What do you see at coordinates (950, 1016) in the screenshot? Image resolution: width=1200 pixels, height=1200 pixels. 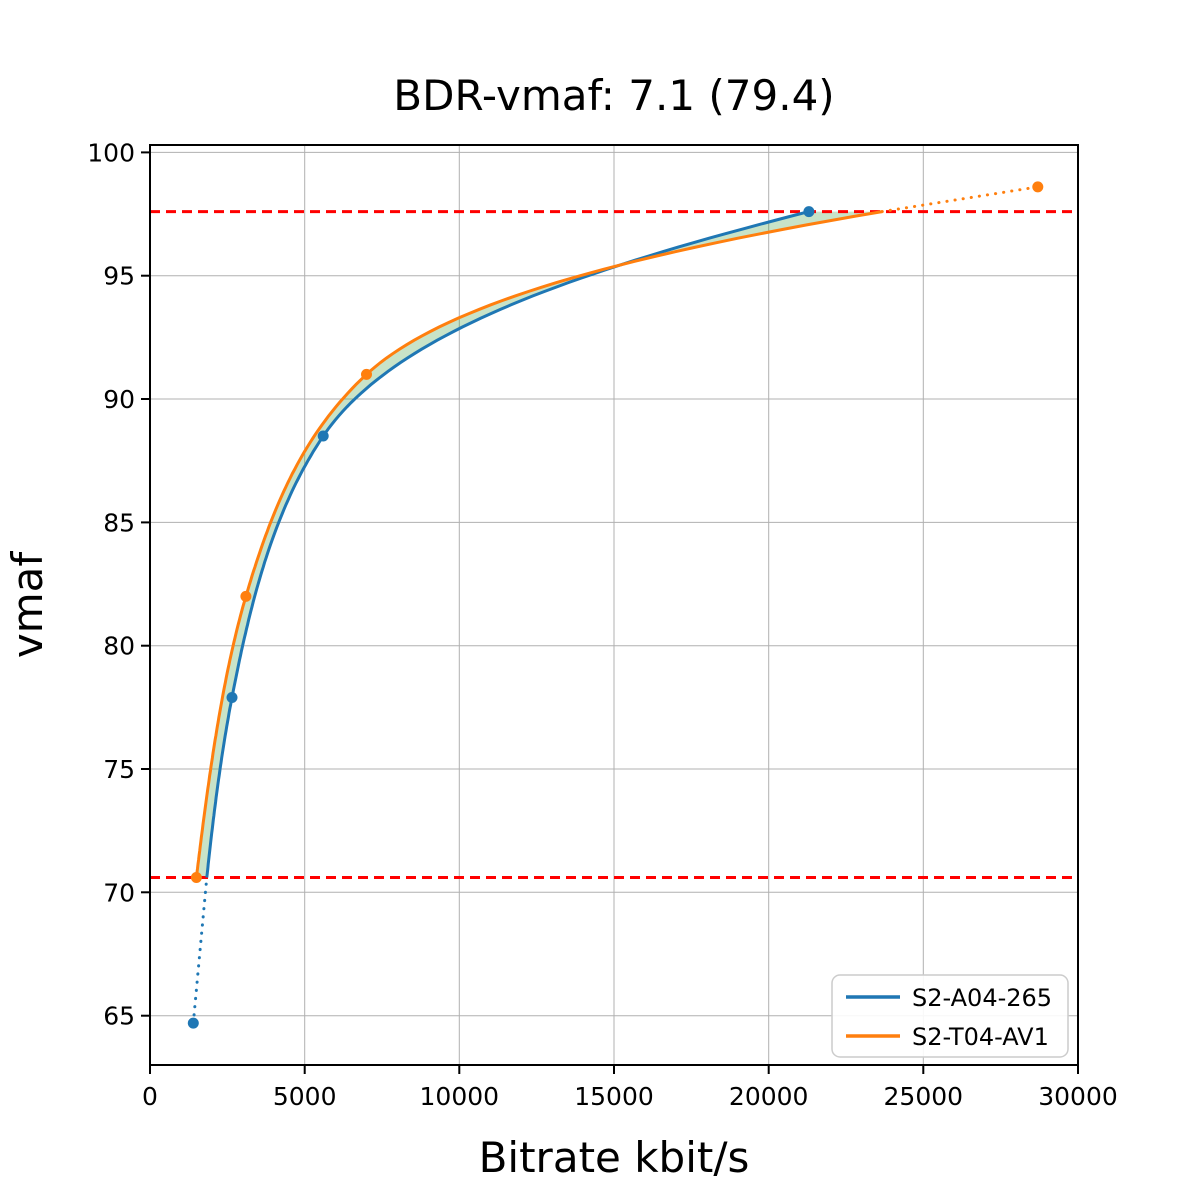 I see `legend: S2-A04-265 S2-T04-AV1` at bounding box center [950, 1016].